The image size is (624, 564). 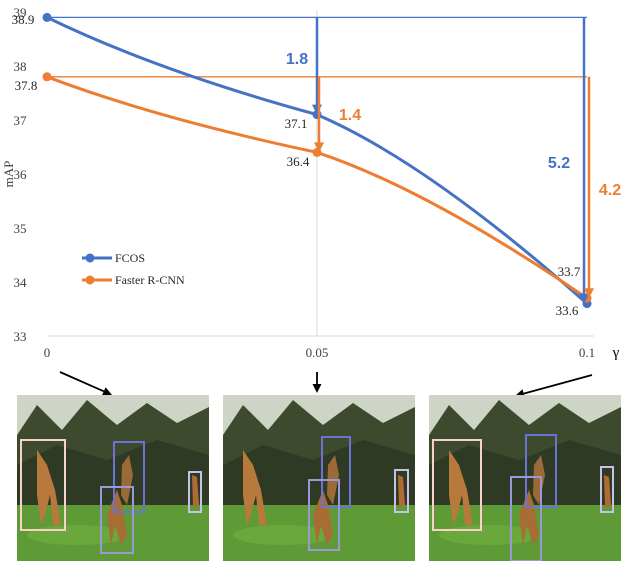 What do you see at coordinates (569, 271) in the screenshot?
I see `data-label-faster-r-cnn-0.1: 33.7` at bounding box center [569, 271].